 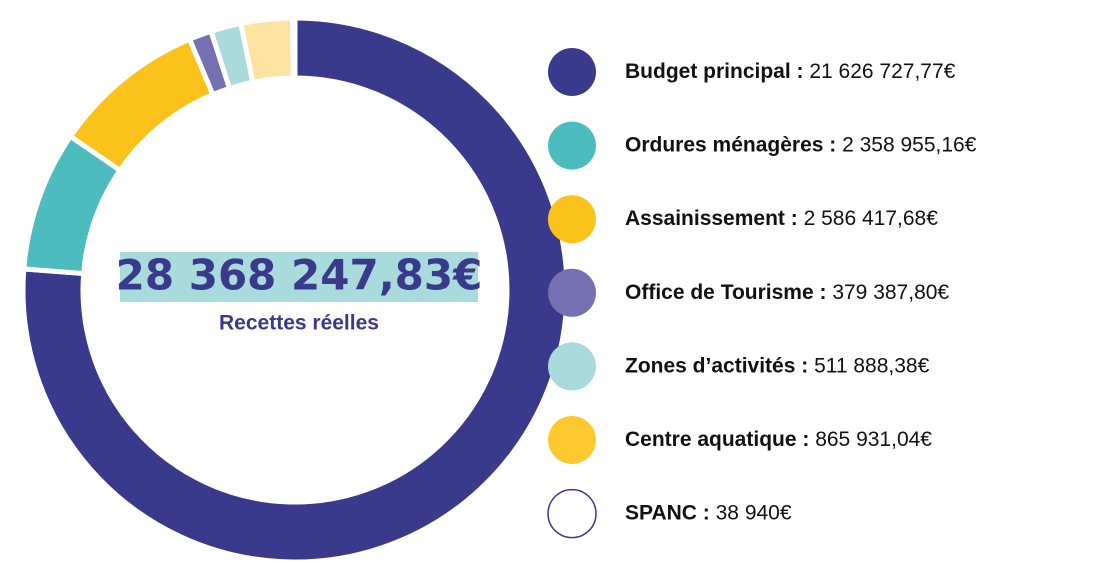 I want to click on legend-value: 379 387,80€, so click(x=890, y=291).